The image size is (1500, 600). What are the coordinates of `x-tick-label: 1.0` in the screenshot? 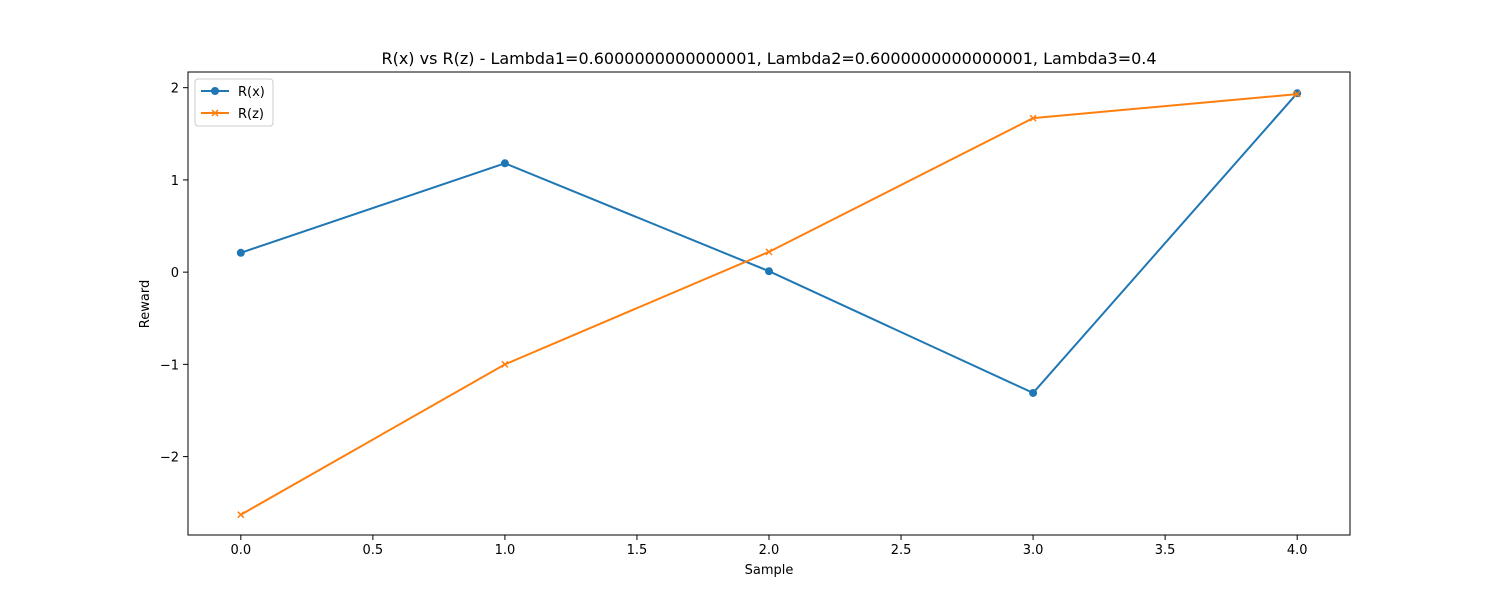 It's located at (505, 550).